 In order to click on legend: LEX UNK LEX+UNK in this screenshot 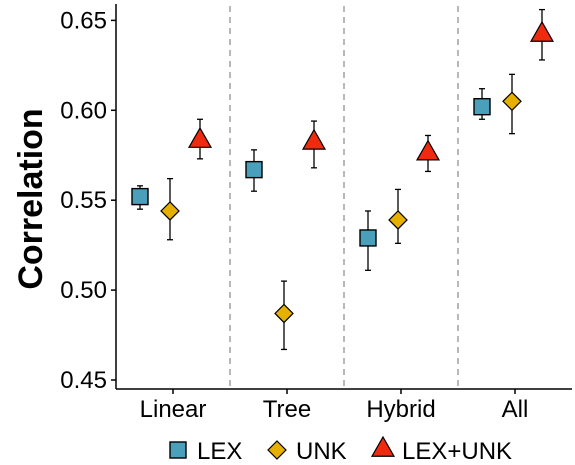, I will do `click(340, 450)`.